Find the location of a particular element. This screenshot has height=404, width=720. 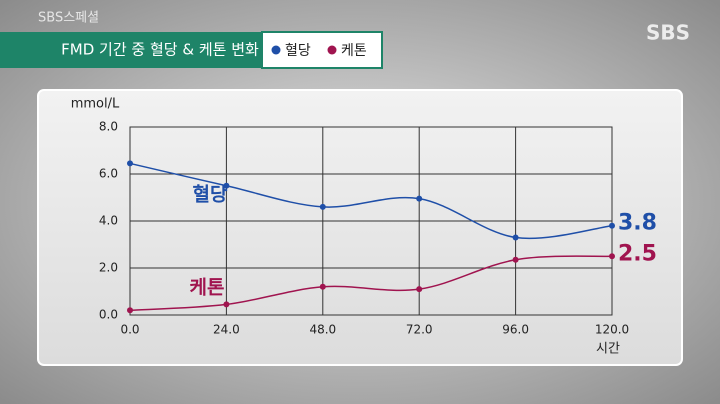

x-tick-label: 96.0 is located at coordinates (515, 330).